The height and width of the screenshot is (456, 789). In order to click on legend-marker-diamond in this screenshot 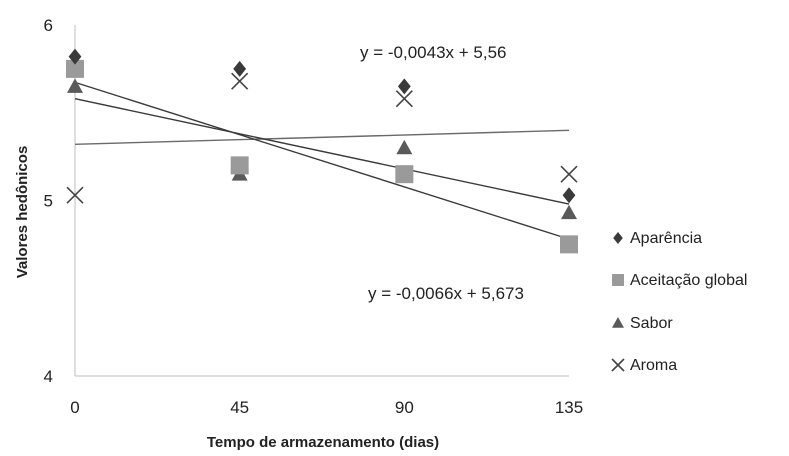, I will do `click(618, 238)`.